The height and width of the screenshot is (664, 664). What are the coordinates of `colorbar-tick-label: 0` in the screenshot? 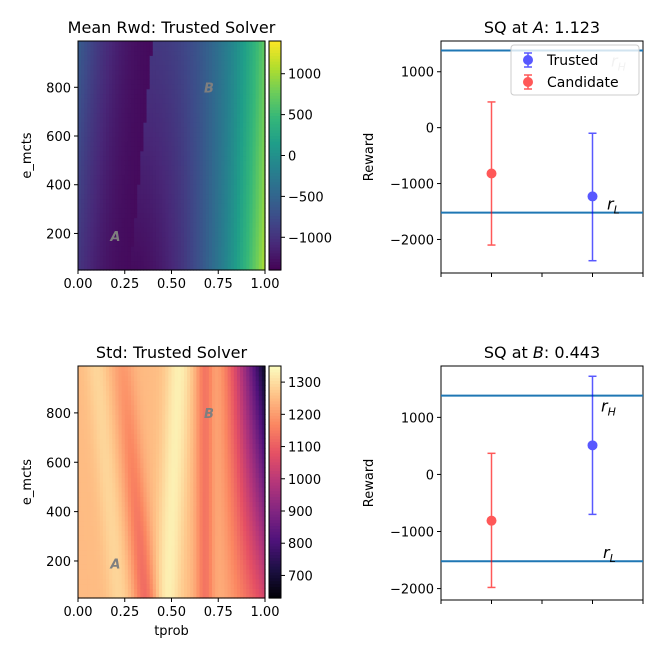 It's located at (292, 157).